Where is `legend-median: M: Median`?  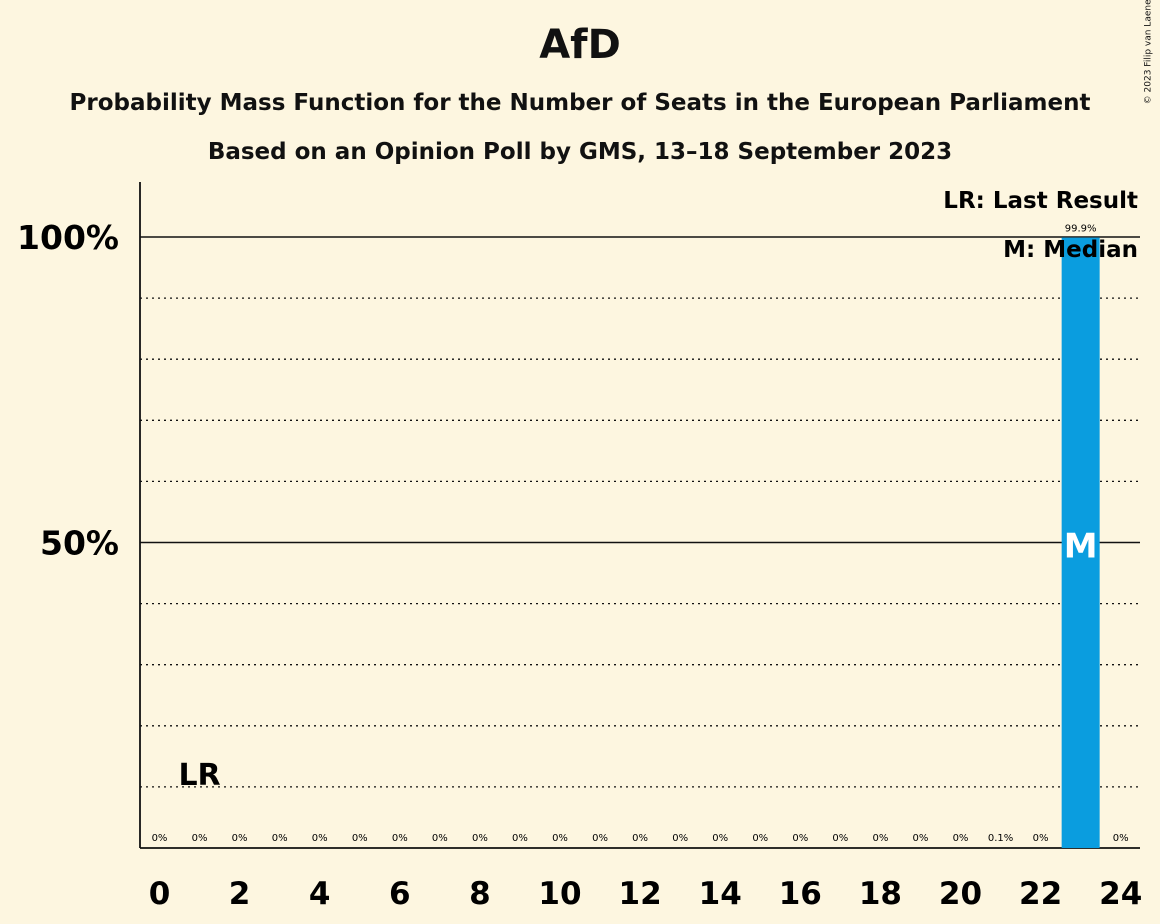
legend-median: M: Median is located at coordinates (1070, 250).